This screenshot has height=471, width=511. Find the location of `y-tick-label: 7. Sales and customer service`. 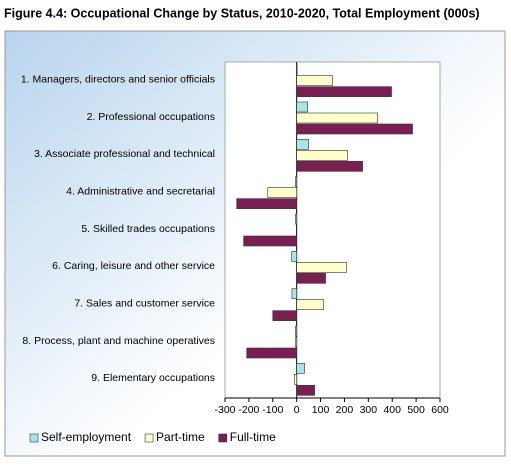

y-tick-label: 7. Sales and customer service is located at coordinates (144, 303).